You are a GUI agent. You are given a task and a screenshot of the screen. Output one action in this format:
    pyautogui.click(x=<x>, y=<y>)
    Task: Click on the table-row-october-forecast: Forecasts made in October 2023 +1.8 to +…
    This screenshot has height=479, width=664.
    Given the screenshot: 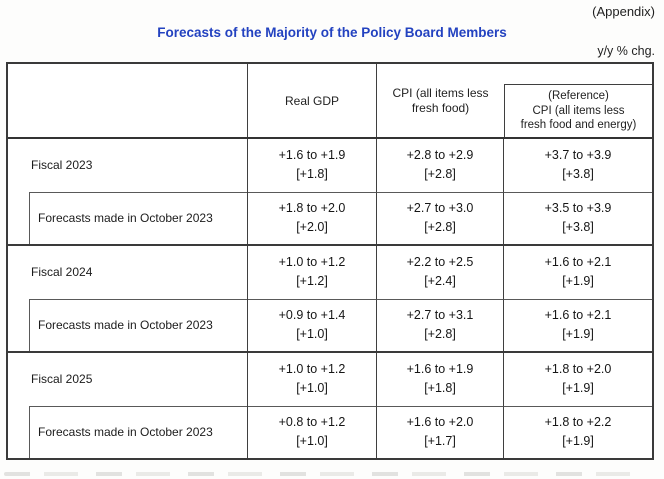 What is the action you would take?
    pyautogui.click(x=330, y=218)
    